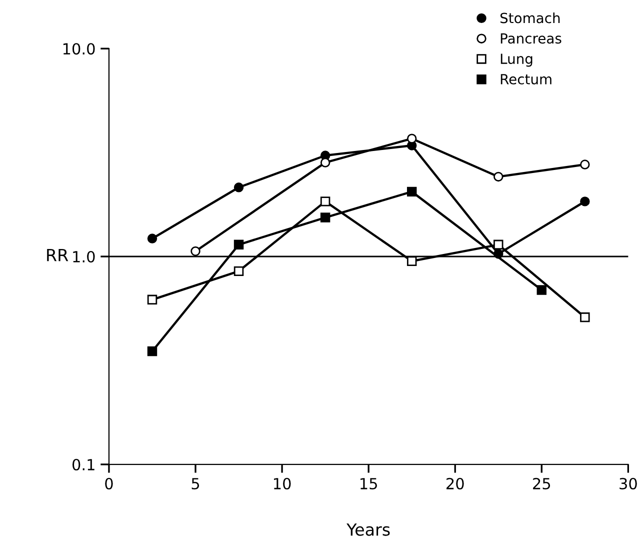  I want to click on x-axis-title: Years, so click(368, 529).